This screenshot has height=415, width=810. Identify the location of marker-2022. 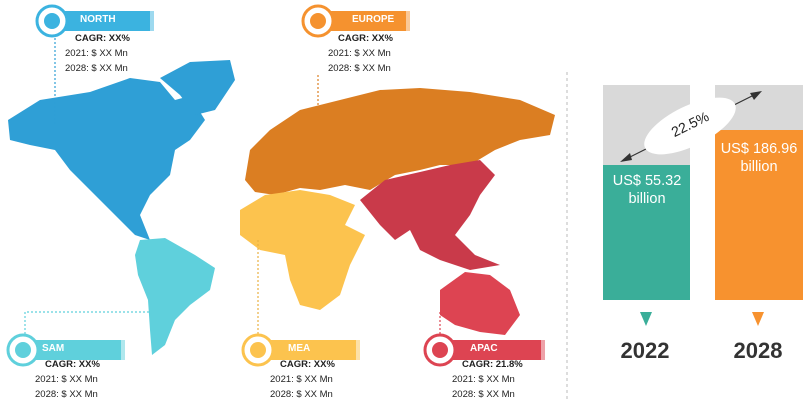
(646, 319).